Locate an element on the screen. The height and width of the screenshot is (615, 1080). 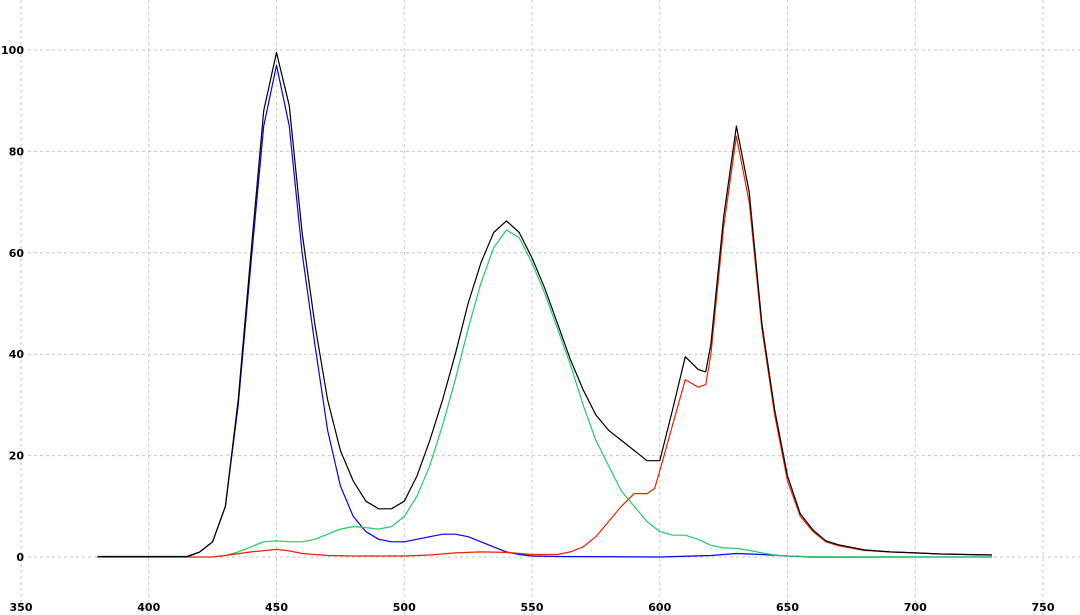
x-tick-label: 750 is located at coordinates (1043, 607).